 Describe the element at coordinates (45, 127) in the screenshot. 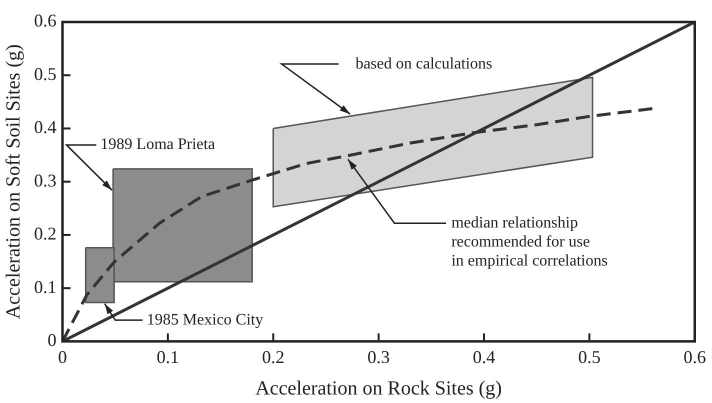

I see `y-tick-label: 0.4` at that location.